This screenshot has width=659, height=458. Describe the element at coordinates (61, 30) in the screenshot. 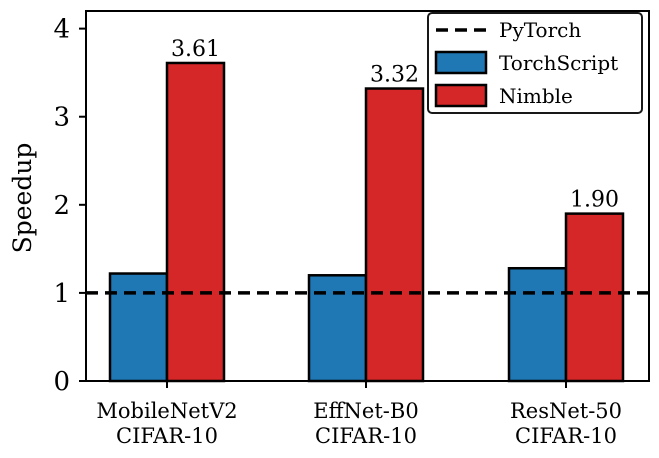

I see `y-tick-label-4: 4` at that location.